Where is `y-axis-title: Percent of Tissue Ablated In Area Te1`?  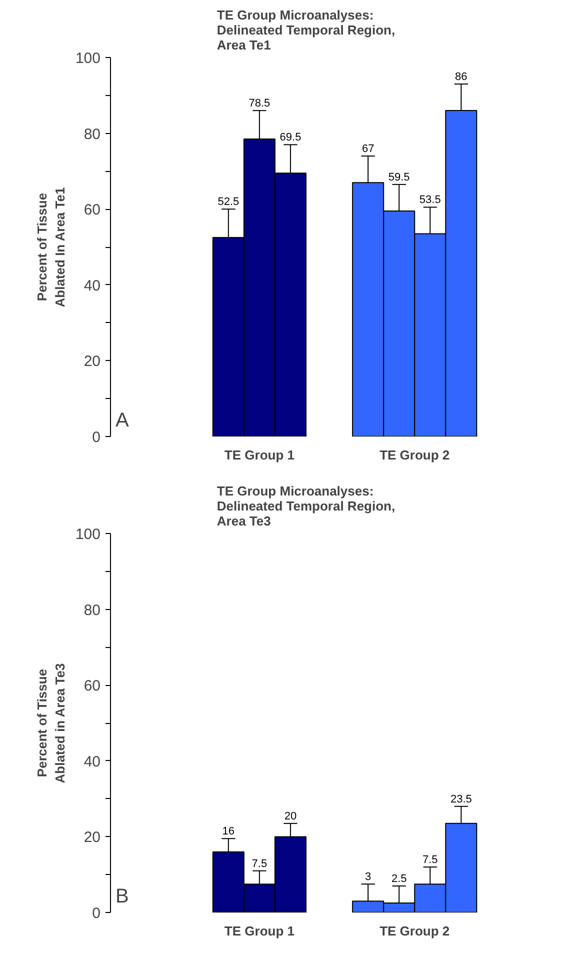 y-axis-title: Percent of Tissue Ablated In Area Te1 is located at coordinates (51, 247).